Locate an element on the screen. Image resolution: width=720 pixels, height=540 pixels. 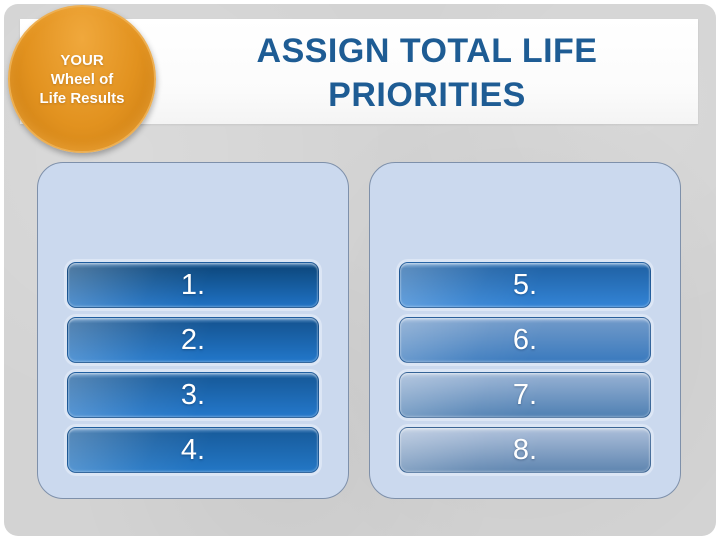
priority-button-4: 4. is located at coordinates (193, 450).